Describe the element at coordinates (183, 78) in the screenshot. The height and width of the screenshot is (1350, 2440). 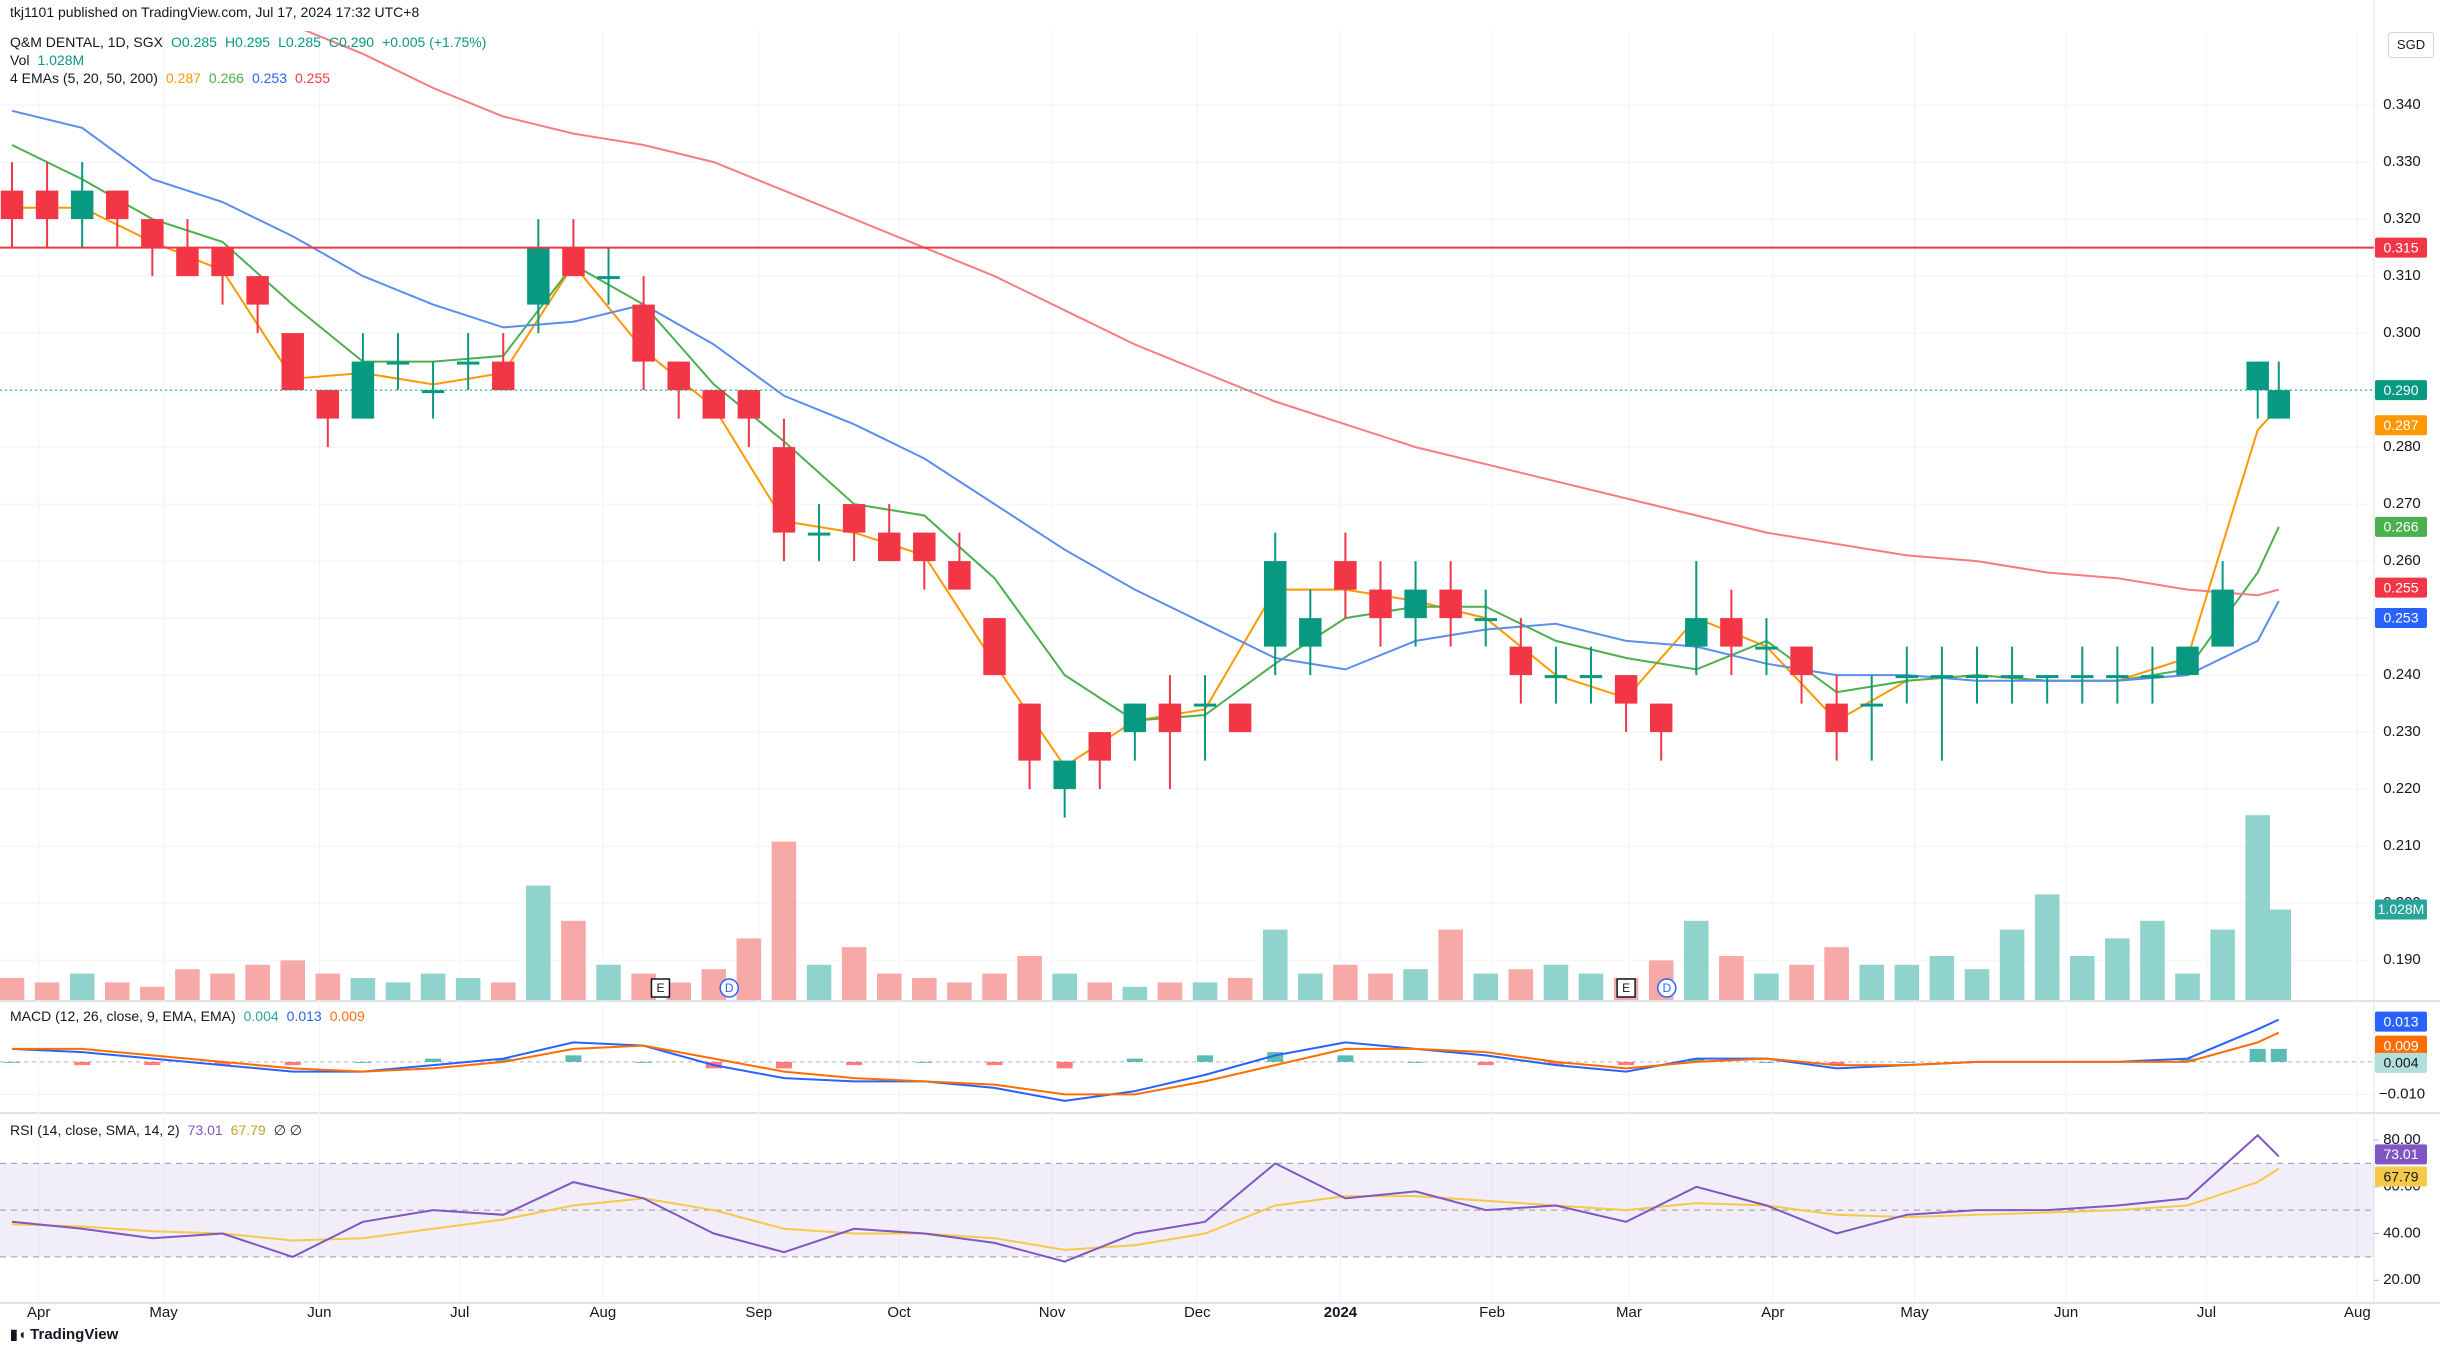
I see `ema-value: 0.287` at that location.